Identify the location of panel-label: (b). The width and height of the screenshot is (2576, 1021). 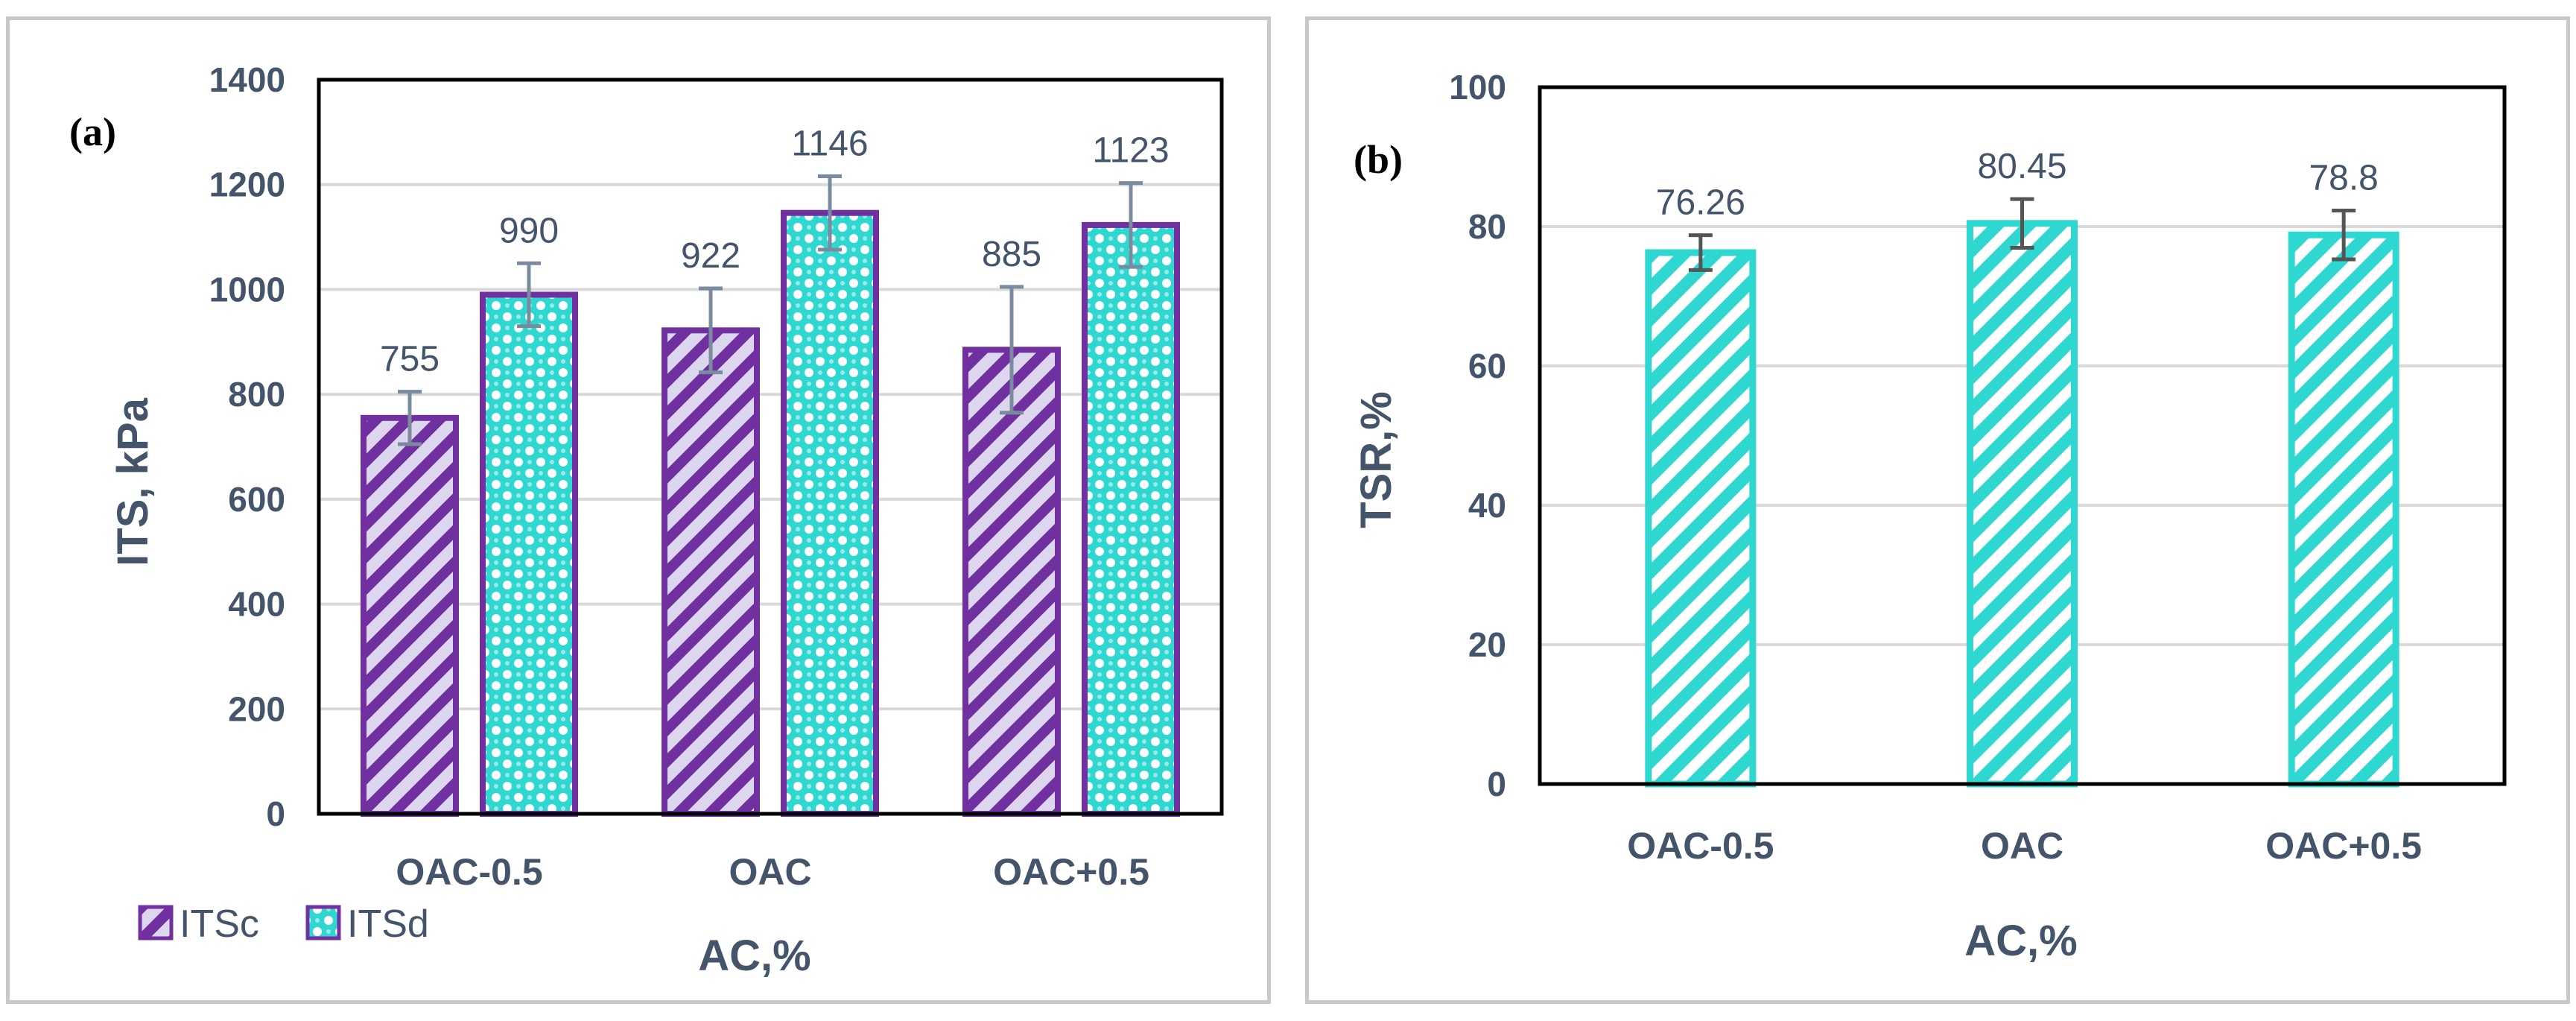
(1379, 159).